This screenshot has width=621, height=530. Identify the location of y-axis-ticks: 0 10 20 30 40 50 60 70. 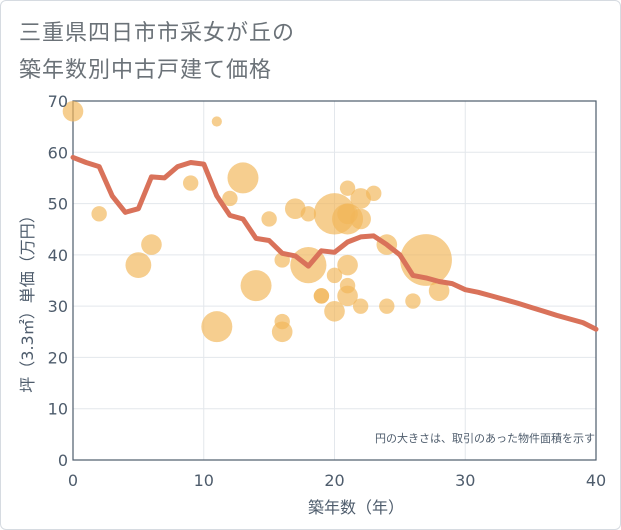
(58, 281).